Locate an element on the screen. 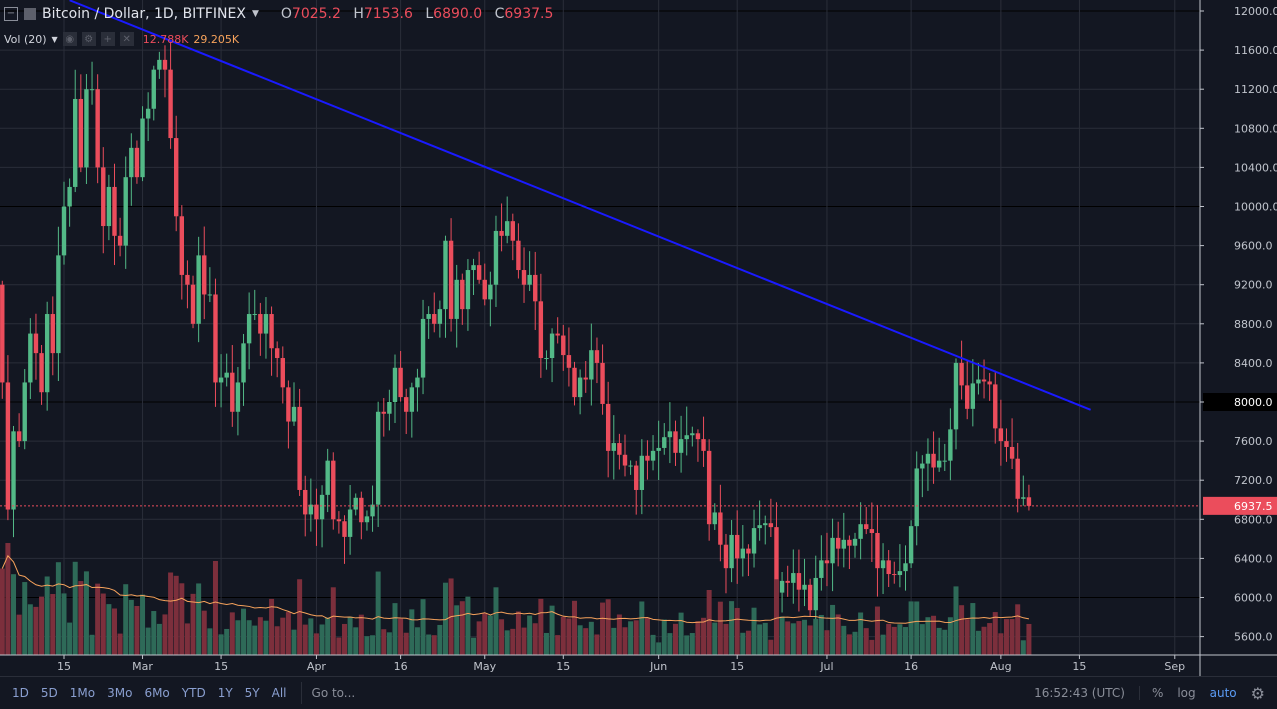  time-tick-label: 16 is located at coordinates (911, 666).